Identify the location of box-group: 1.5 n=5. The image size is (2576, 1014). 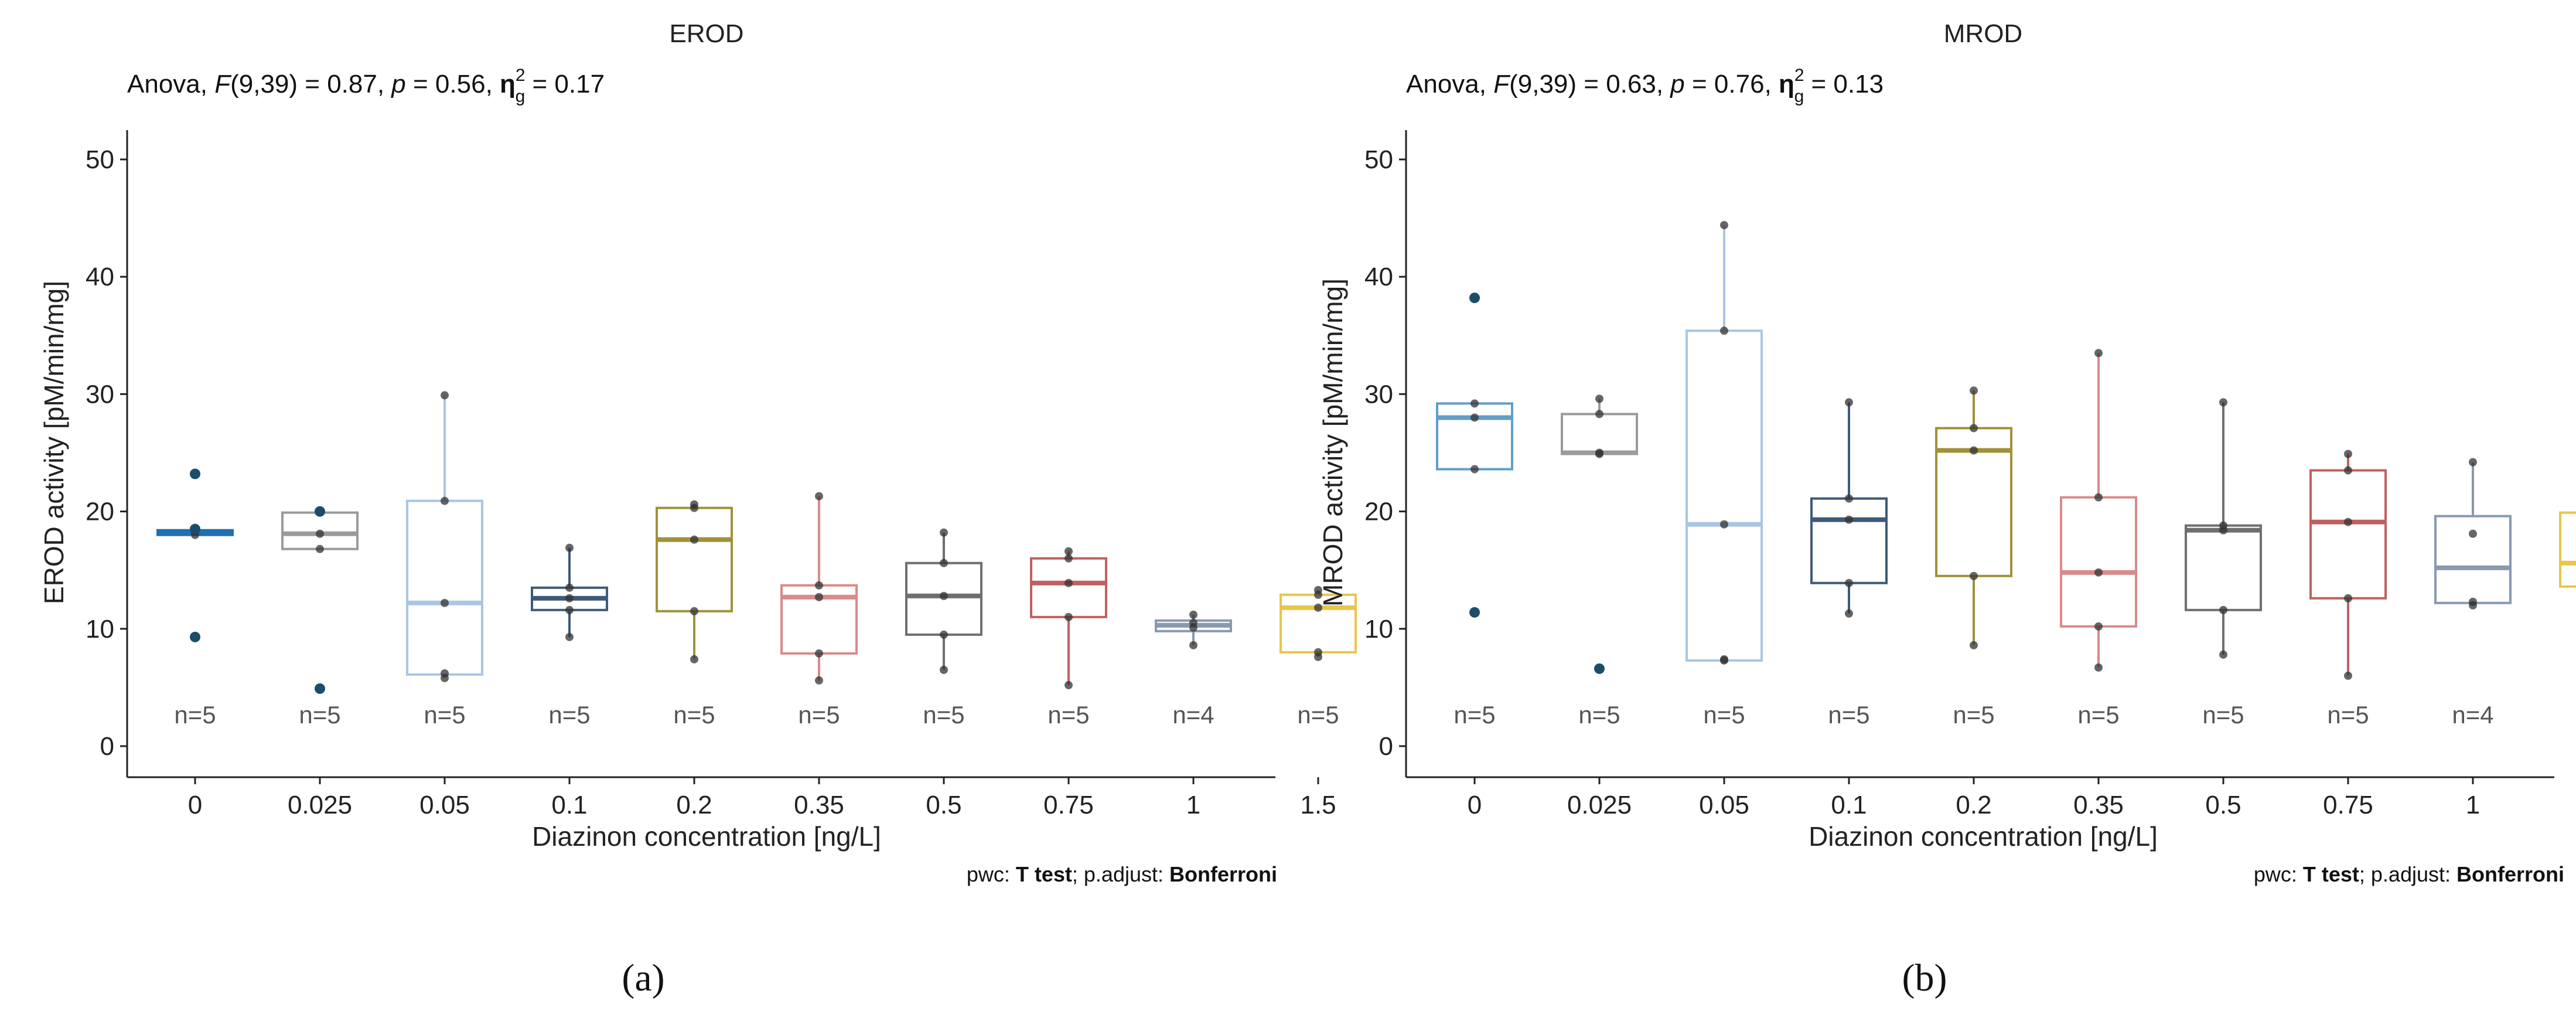
(1318, 702).